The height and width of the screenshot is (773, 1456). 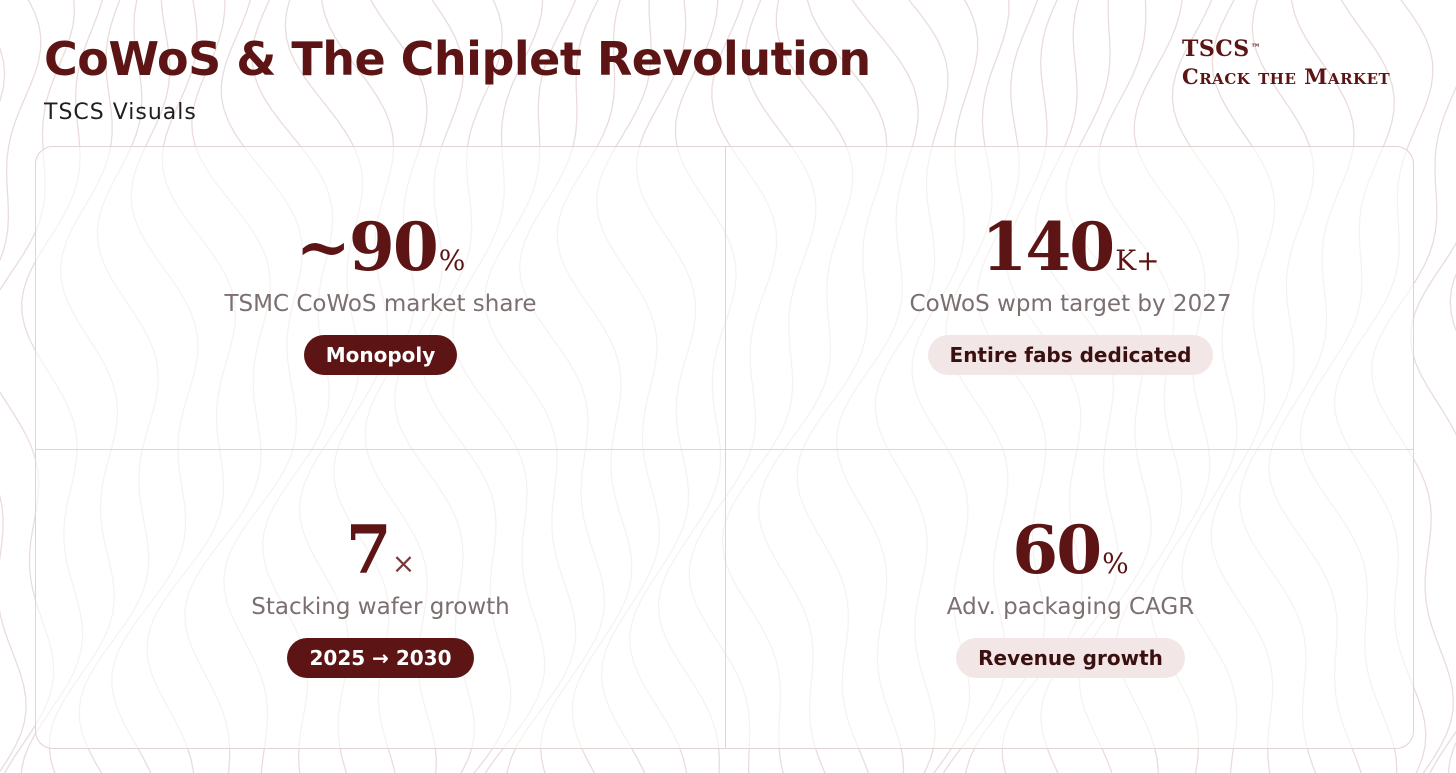 What do you see at coordinates (1070, 607) in the screenshot?
I see `stat-label: Adv. packaging CAGR` at bounding box center [1070, 607].